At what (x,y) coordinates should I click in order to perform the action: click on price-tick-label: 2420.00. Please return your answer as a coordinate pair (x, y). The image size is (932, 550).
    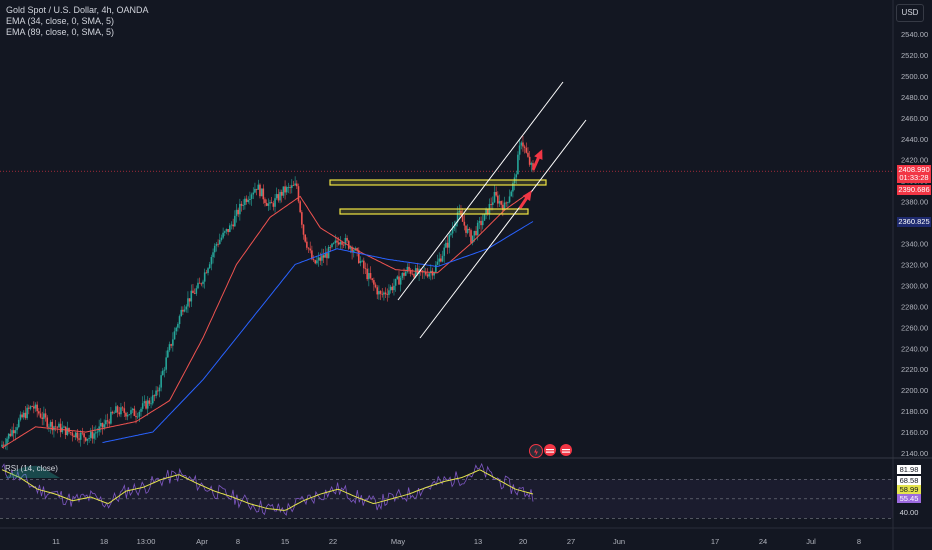
    Looking at the image, I should click on (914, 160).